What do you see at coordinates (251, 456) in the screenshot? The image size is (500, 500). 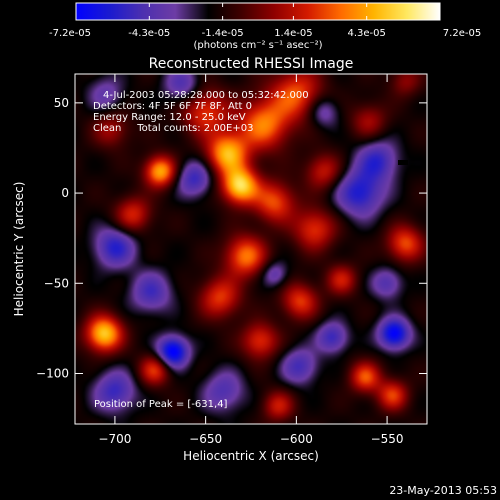 I see `x-axis-label: Heliocentric X (arcsec)` at bounding box center [251, 456].